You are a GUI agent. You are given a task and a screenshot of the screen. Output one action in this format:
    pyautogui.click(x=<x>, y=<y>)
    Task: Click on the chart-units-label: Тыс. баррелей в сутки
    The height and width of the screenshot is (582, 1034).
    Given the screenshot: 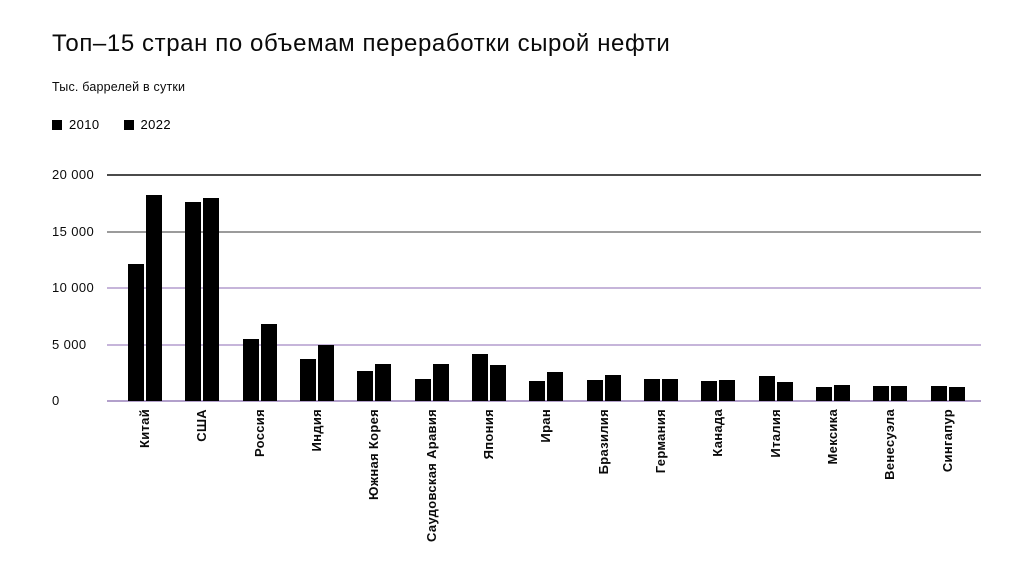 What is the action you would take?
    pyautogui.click(x=119, y=87)
    